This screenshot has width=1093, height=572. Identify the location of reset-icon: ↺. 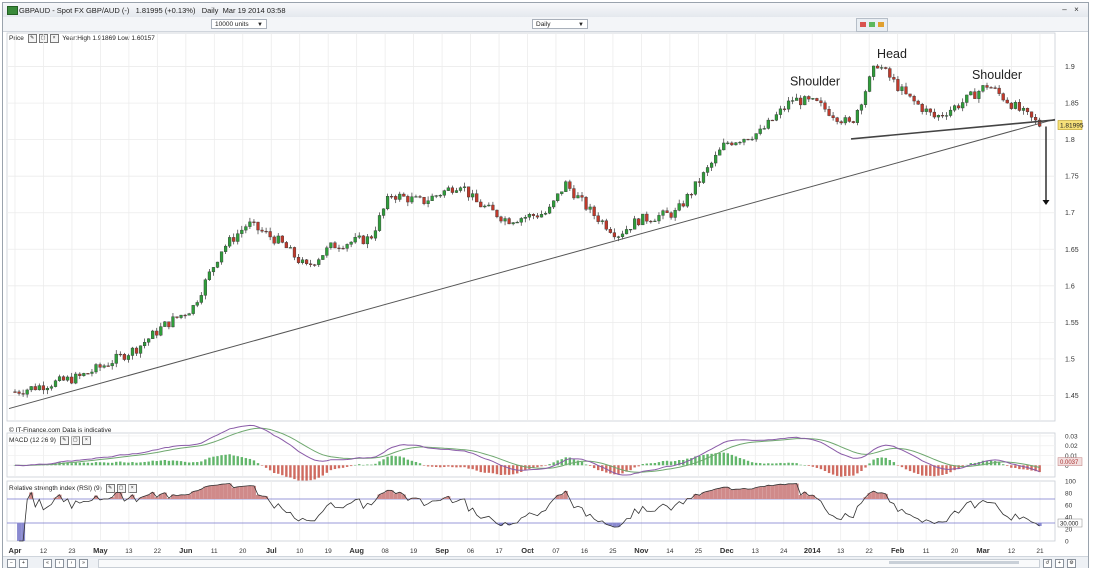
(1047, 563).